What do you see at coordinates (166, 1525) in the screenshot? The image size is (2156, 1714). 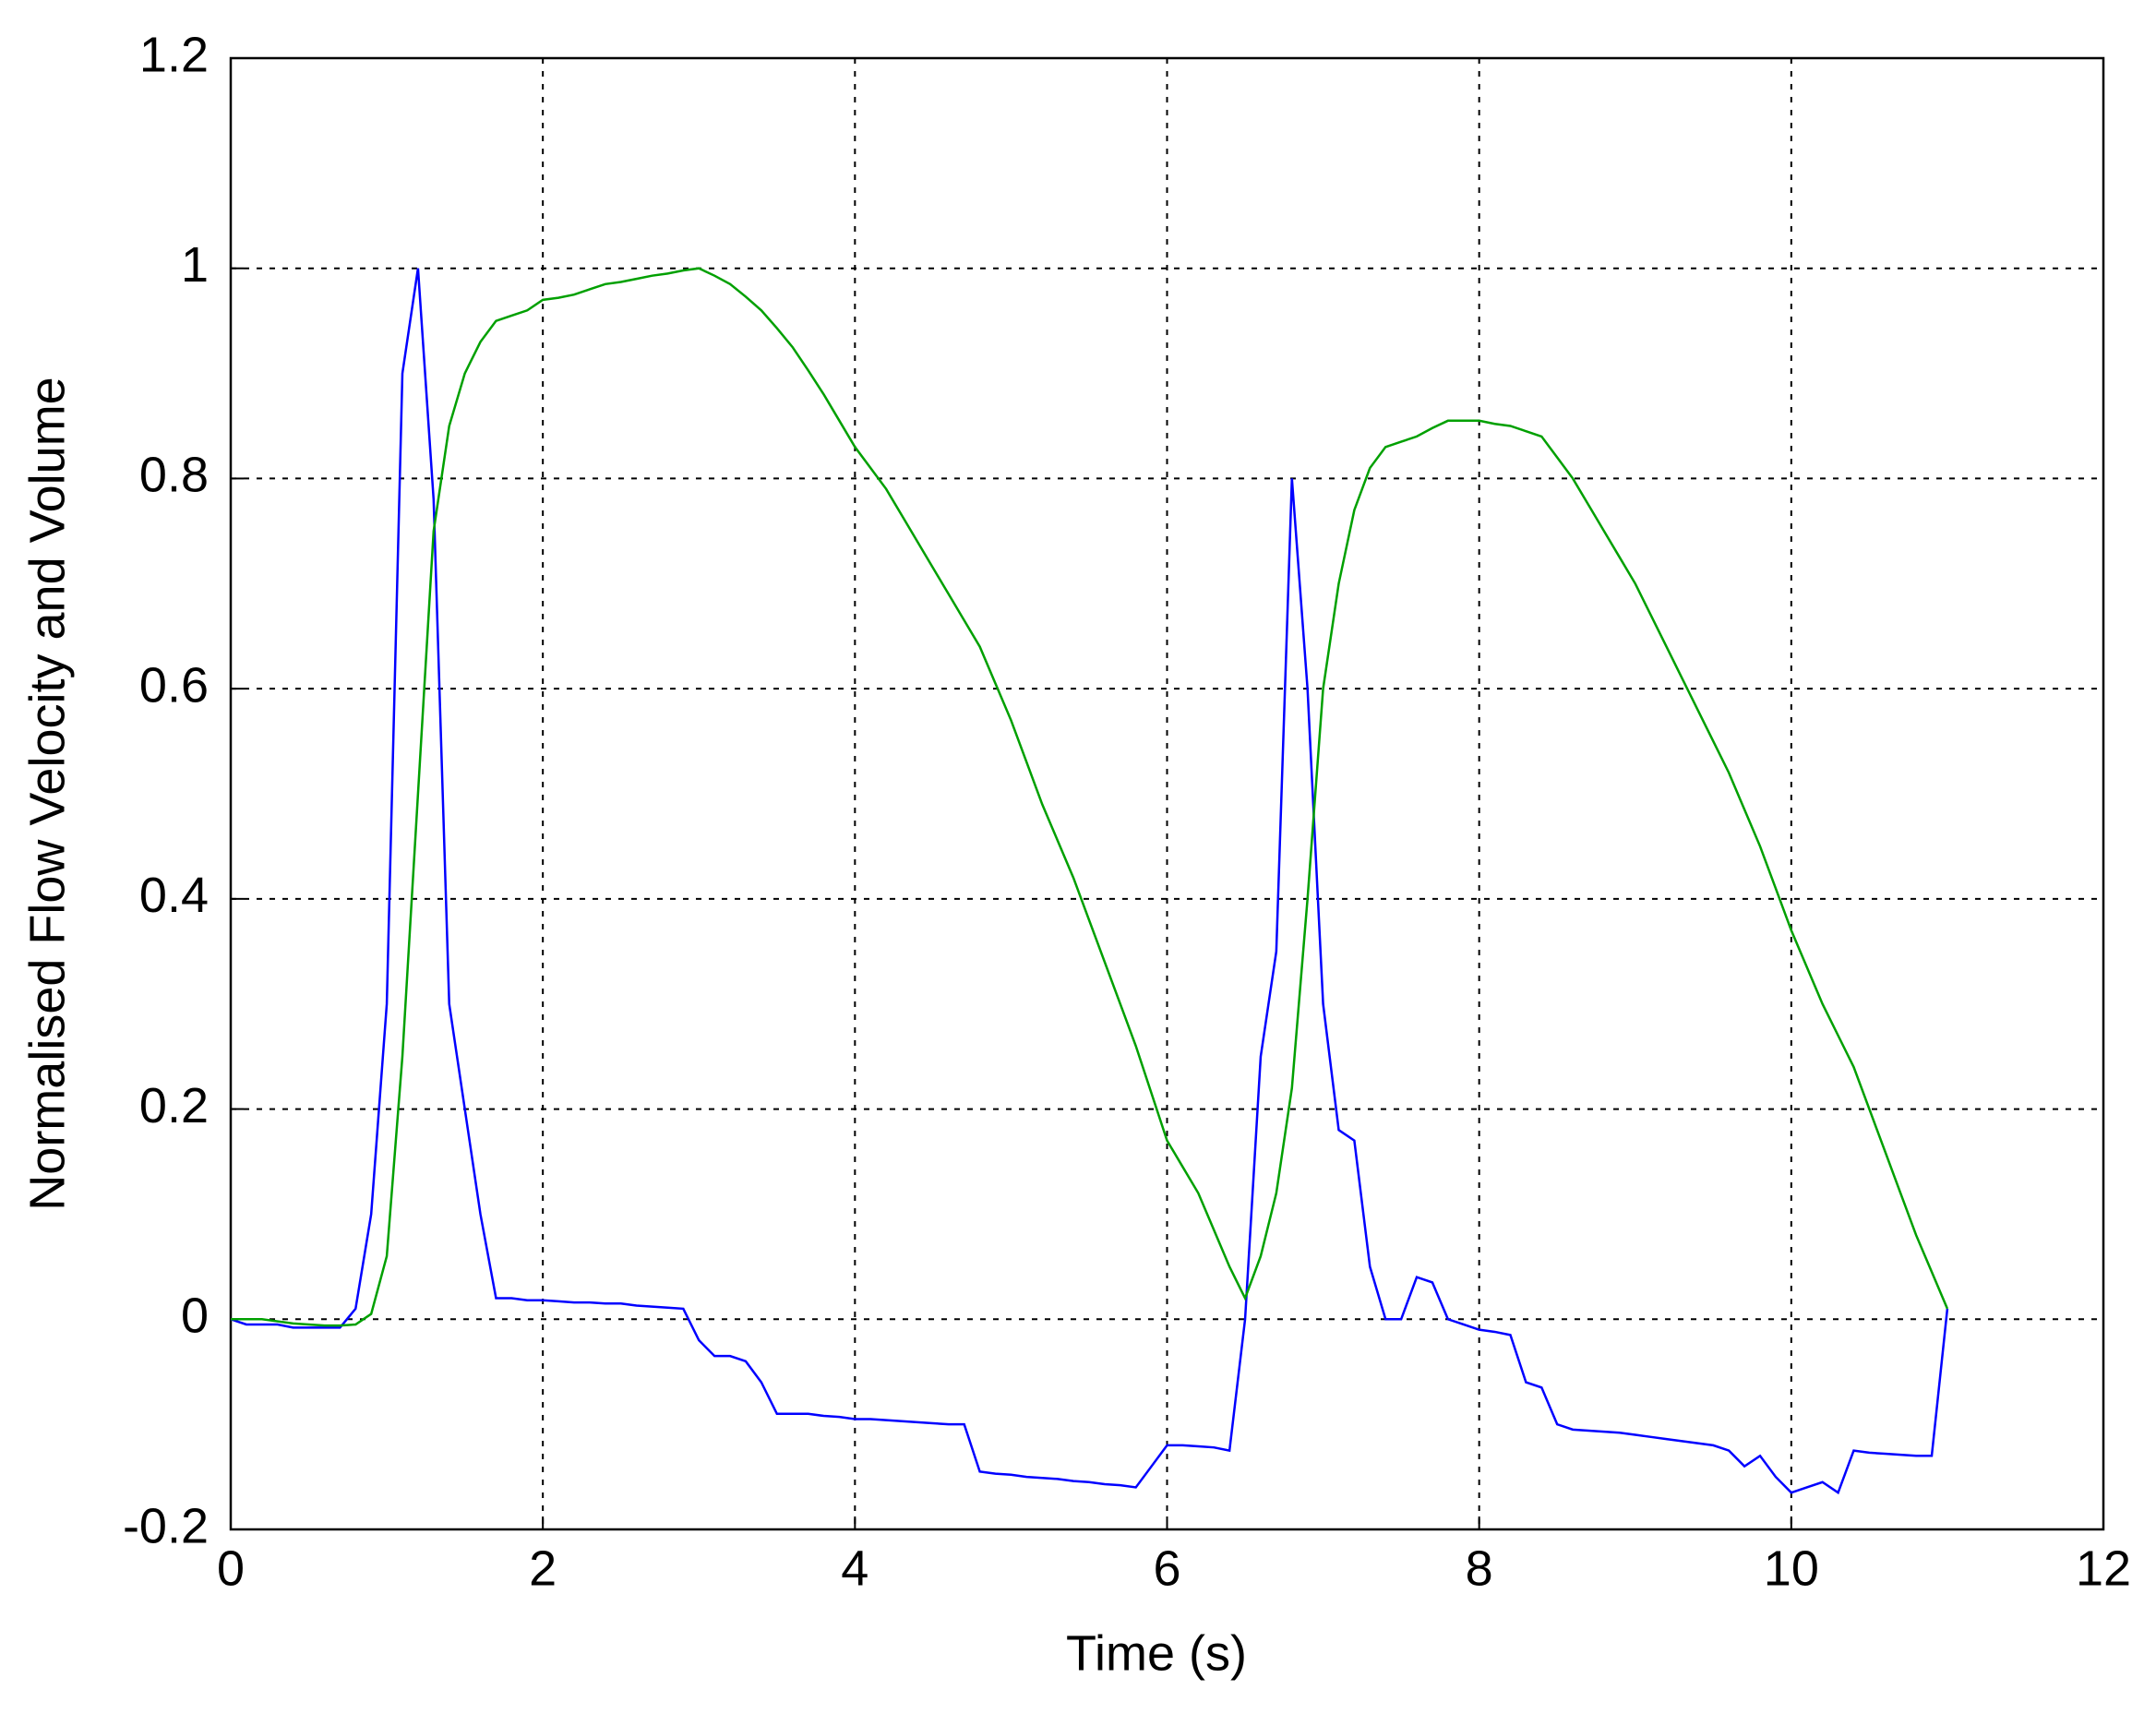 I see `y-tick-label: -0.2` at bounding box center [166, 1525].